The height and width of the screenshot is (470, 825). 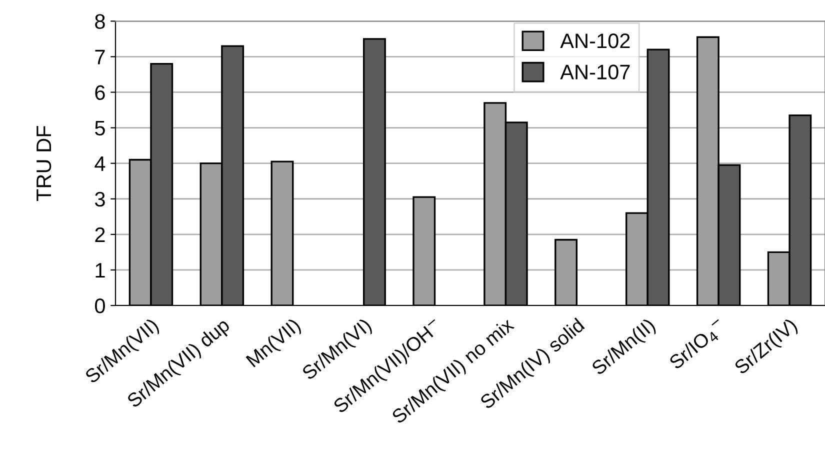 What do you see at coordinates (100, 128) in the screenshot?
I see `y-tick-label: 5` at bounding box center [100, 128].